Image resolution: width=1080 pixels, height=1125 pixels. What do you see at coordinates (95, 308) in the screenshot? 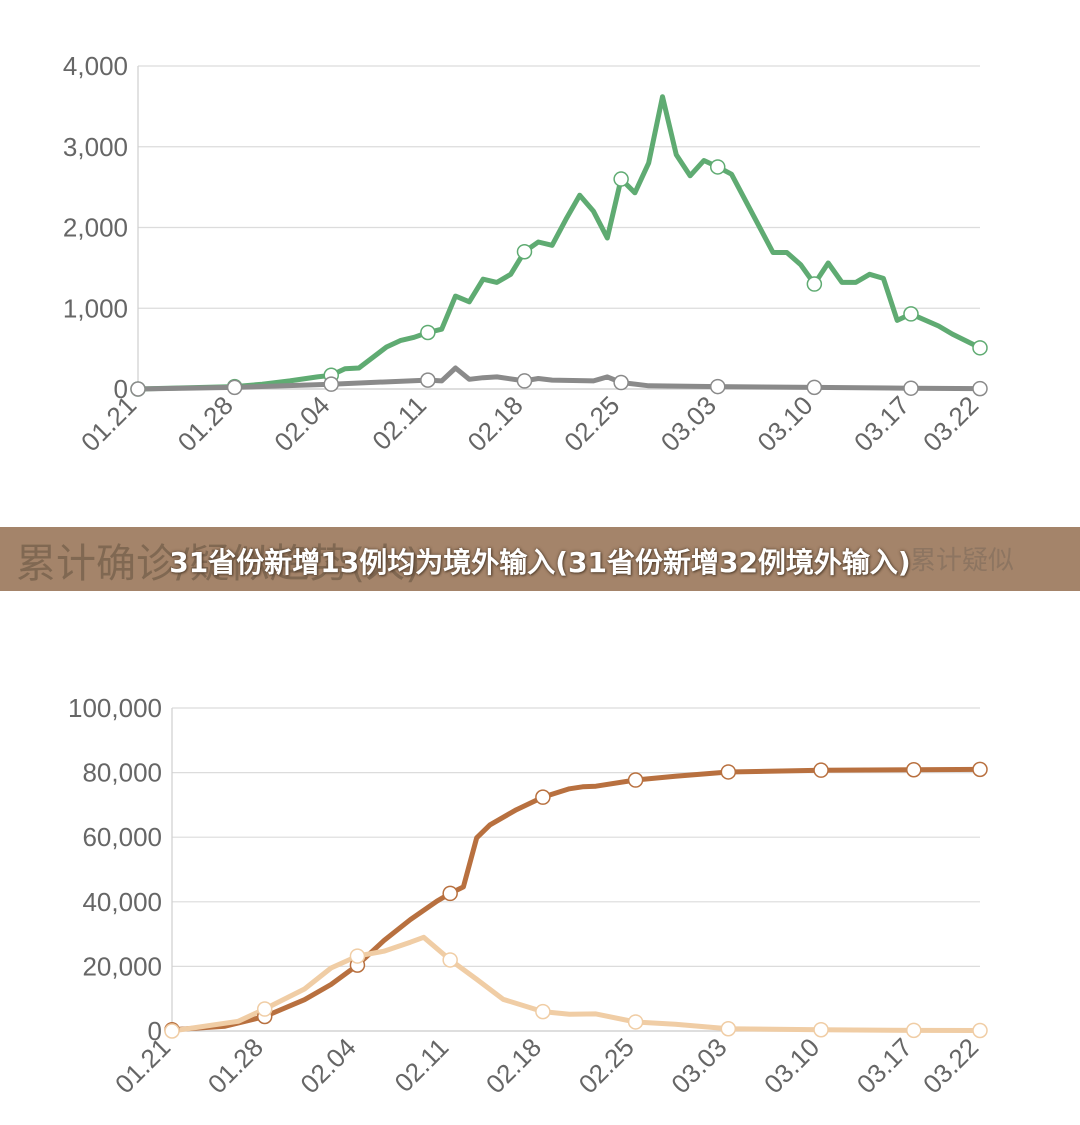
I see `y-tick-label: 1,000` at bounding box center [95, 308].